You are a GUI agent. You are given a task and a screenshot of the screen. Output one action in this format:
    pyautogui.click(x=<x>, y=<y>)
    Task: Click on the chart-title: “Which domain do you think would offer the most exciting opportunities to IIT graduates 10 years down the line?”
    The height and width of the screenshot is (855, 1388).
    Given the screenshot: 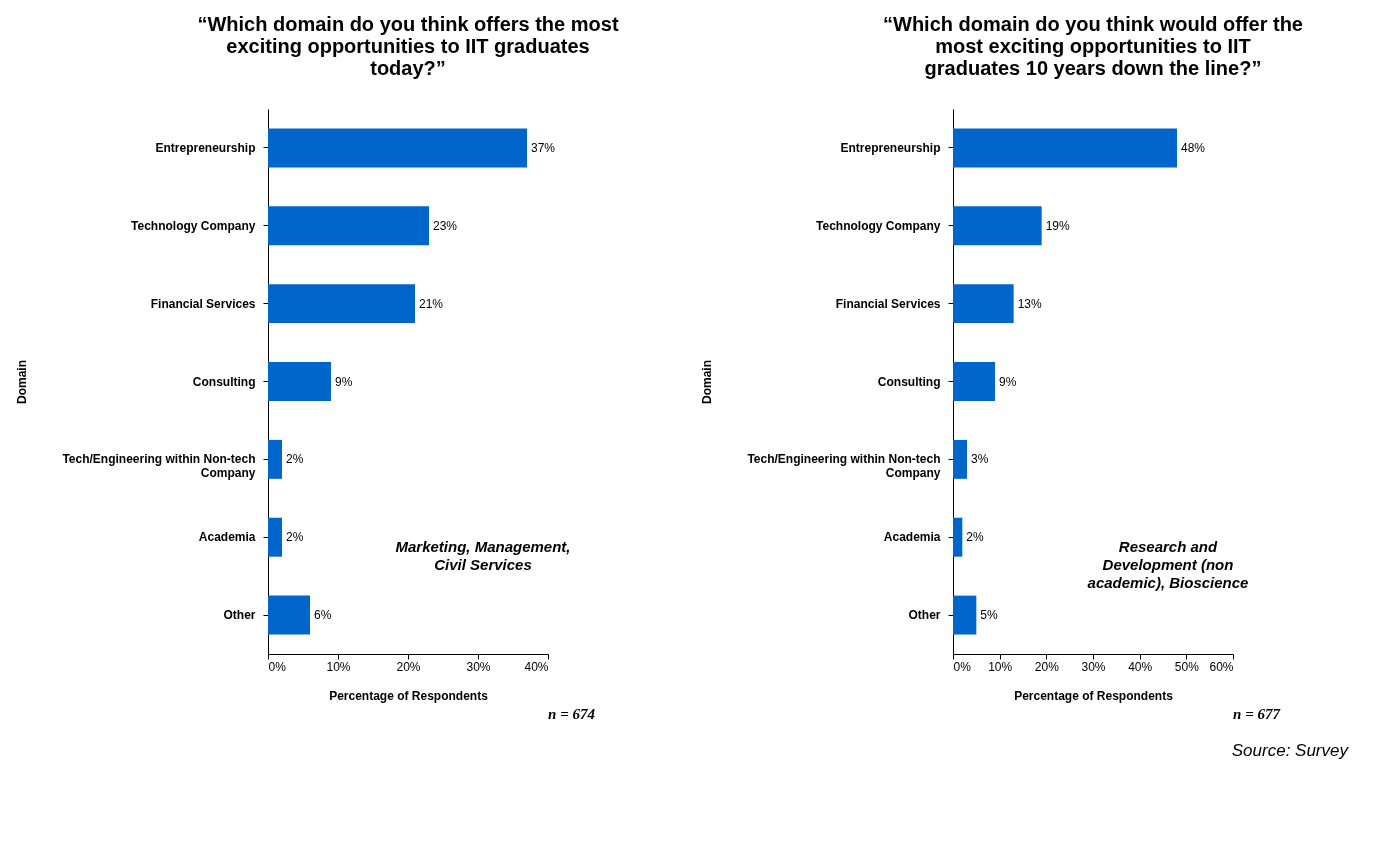 What is the action you would take?
    pyautogui.click(x=1093, y=46)
    